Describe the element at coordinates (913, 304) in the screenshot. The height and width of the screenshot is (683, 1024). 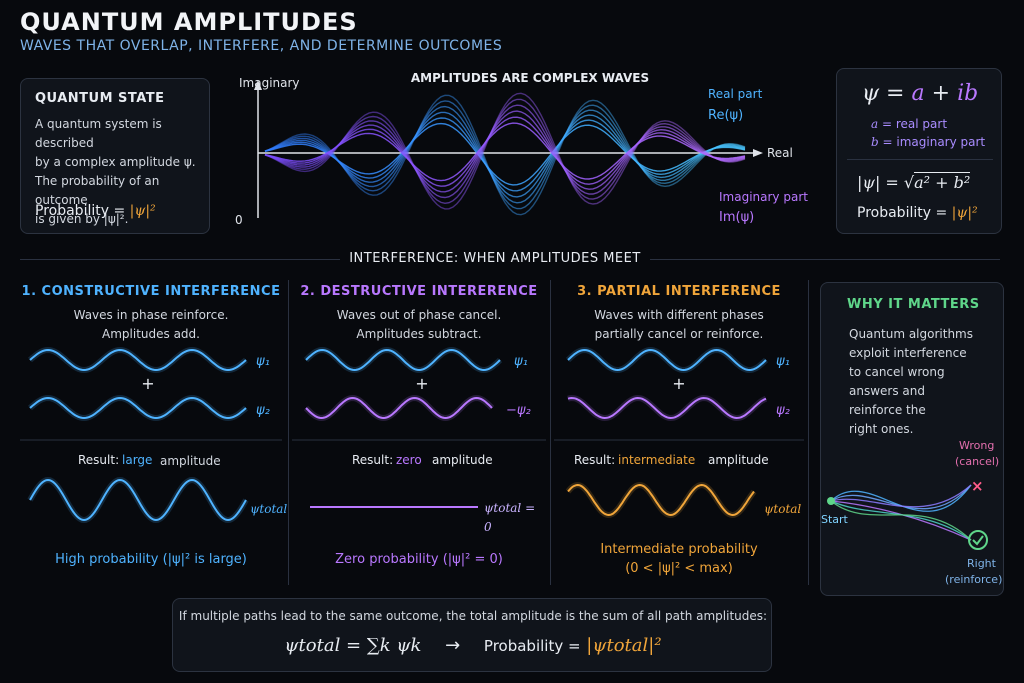
I see `why-heading: WHY IT MATTERS` at that location.